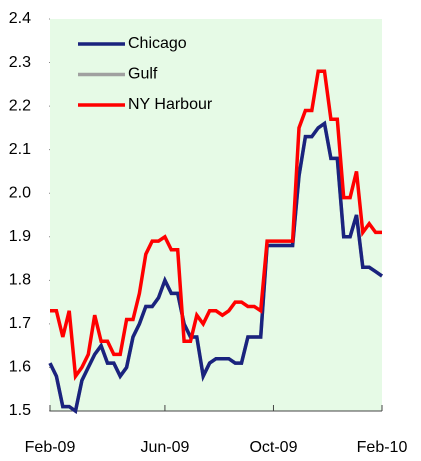 This screenshot has height=461, width=421. What do you see at coordinates (273, 447) in the screenshot?
I see `x-tick-label: Oct-09` at bounding box center [273, 447].